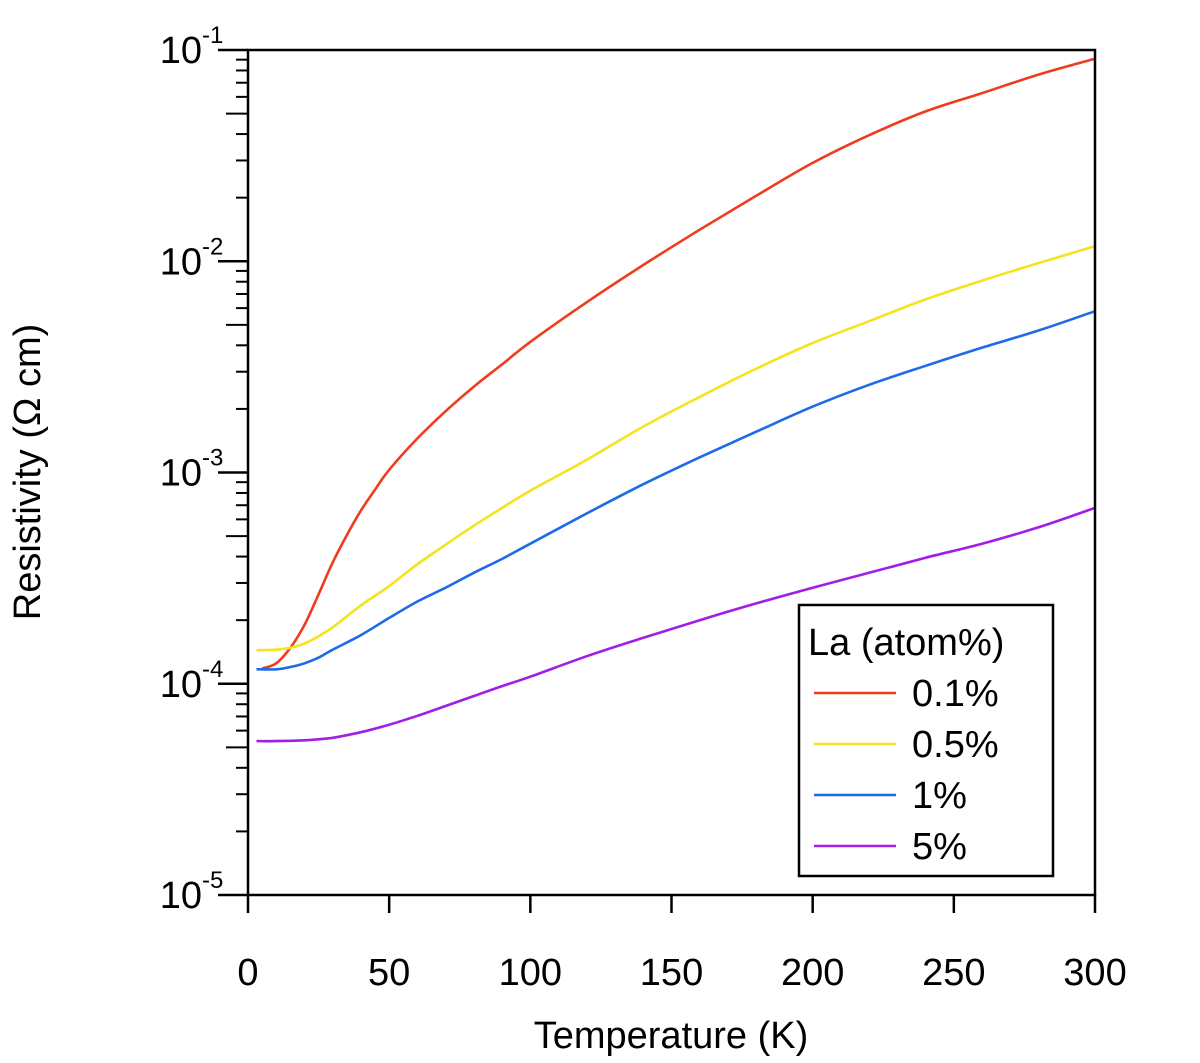 This screenshot has height=1063, width=1200. What do you see at coordinates (906, 770) in the screenshot?
I see `legend-entries: 0.1% 0.5% 1% 5%` at bounding box center [906, 770].